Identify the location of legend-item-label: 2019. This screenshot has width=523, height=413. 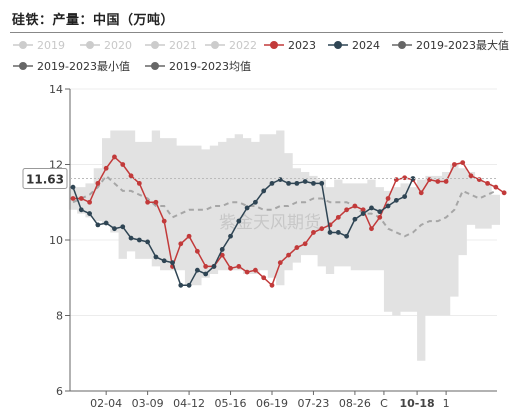
(51, 45).